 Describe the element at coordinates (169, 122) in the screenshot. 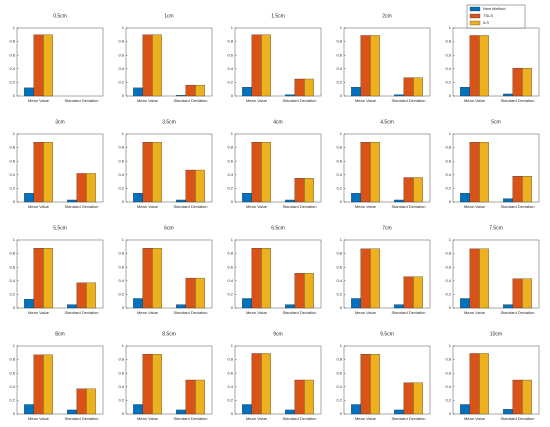

I see `chart-title: 3.5cm` at that location.